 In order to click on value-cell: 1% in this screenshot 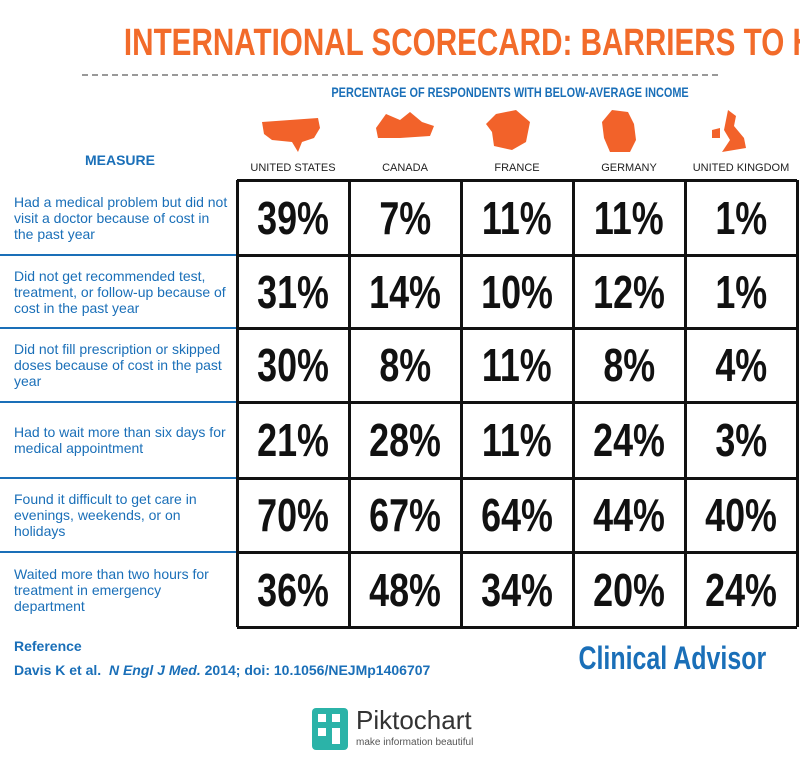, I will do `click(741, 291)`.